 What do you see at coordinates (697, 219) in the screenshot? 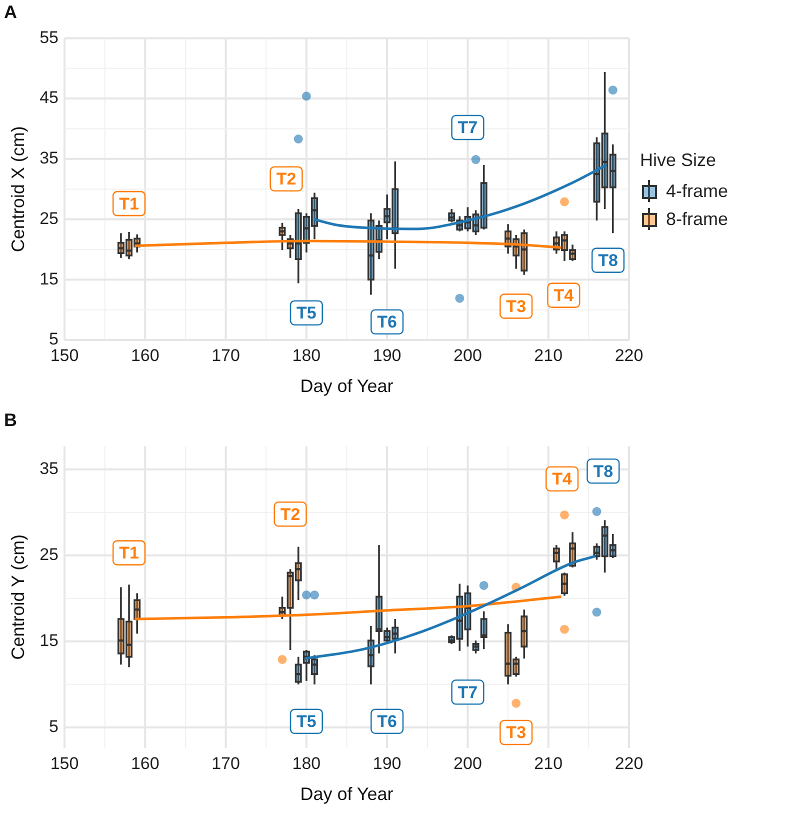
I see `legend-label: 8-frame` at bounding box center [697, 219].